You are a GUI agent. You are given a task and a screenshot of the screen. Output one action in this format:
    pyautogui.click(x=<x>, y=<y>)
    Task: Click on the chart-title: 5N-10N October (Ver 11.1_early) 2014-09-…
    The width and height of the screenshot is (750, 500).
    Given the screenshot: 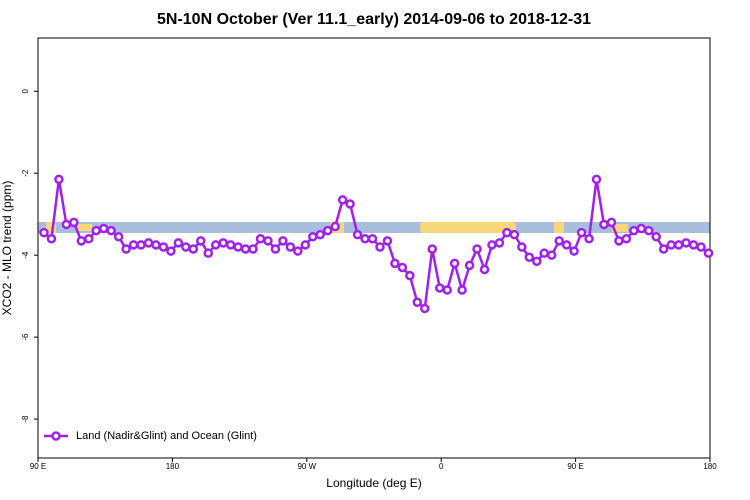 What is the action you would take?
    pyautogui.click(x=374, y=19)
    